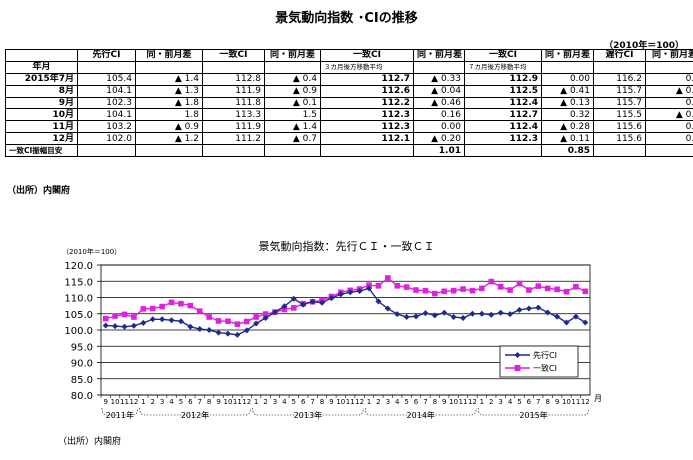  I want to click on year-label: 2012年, so click(195, 415).